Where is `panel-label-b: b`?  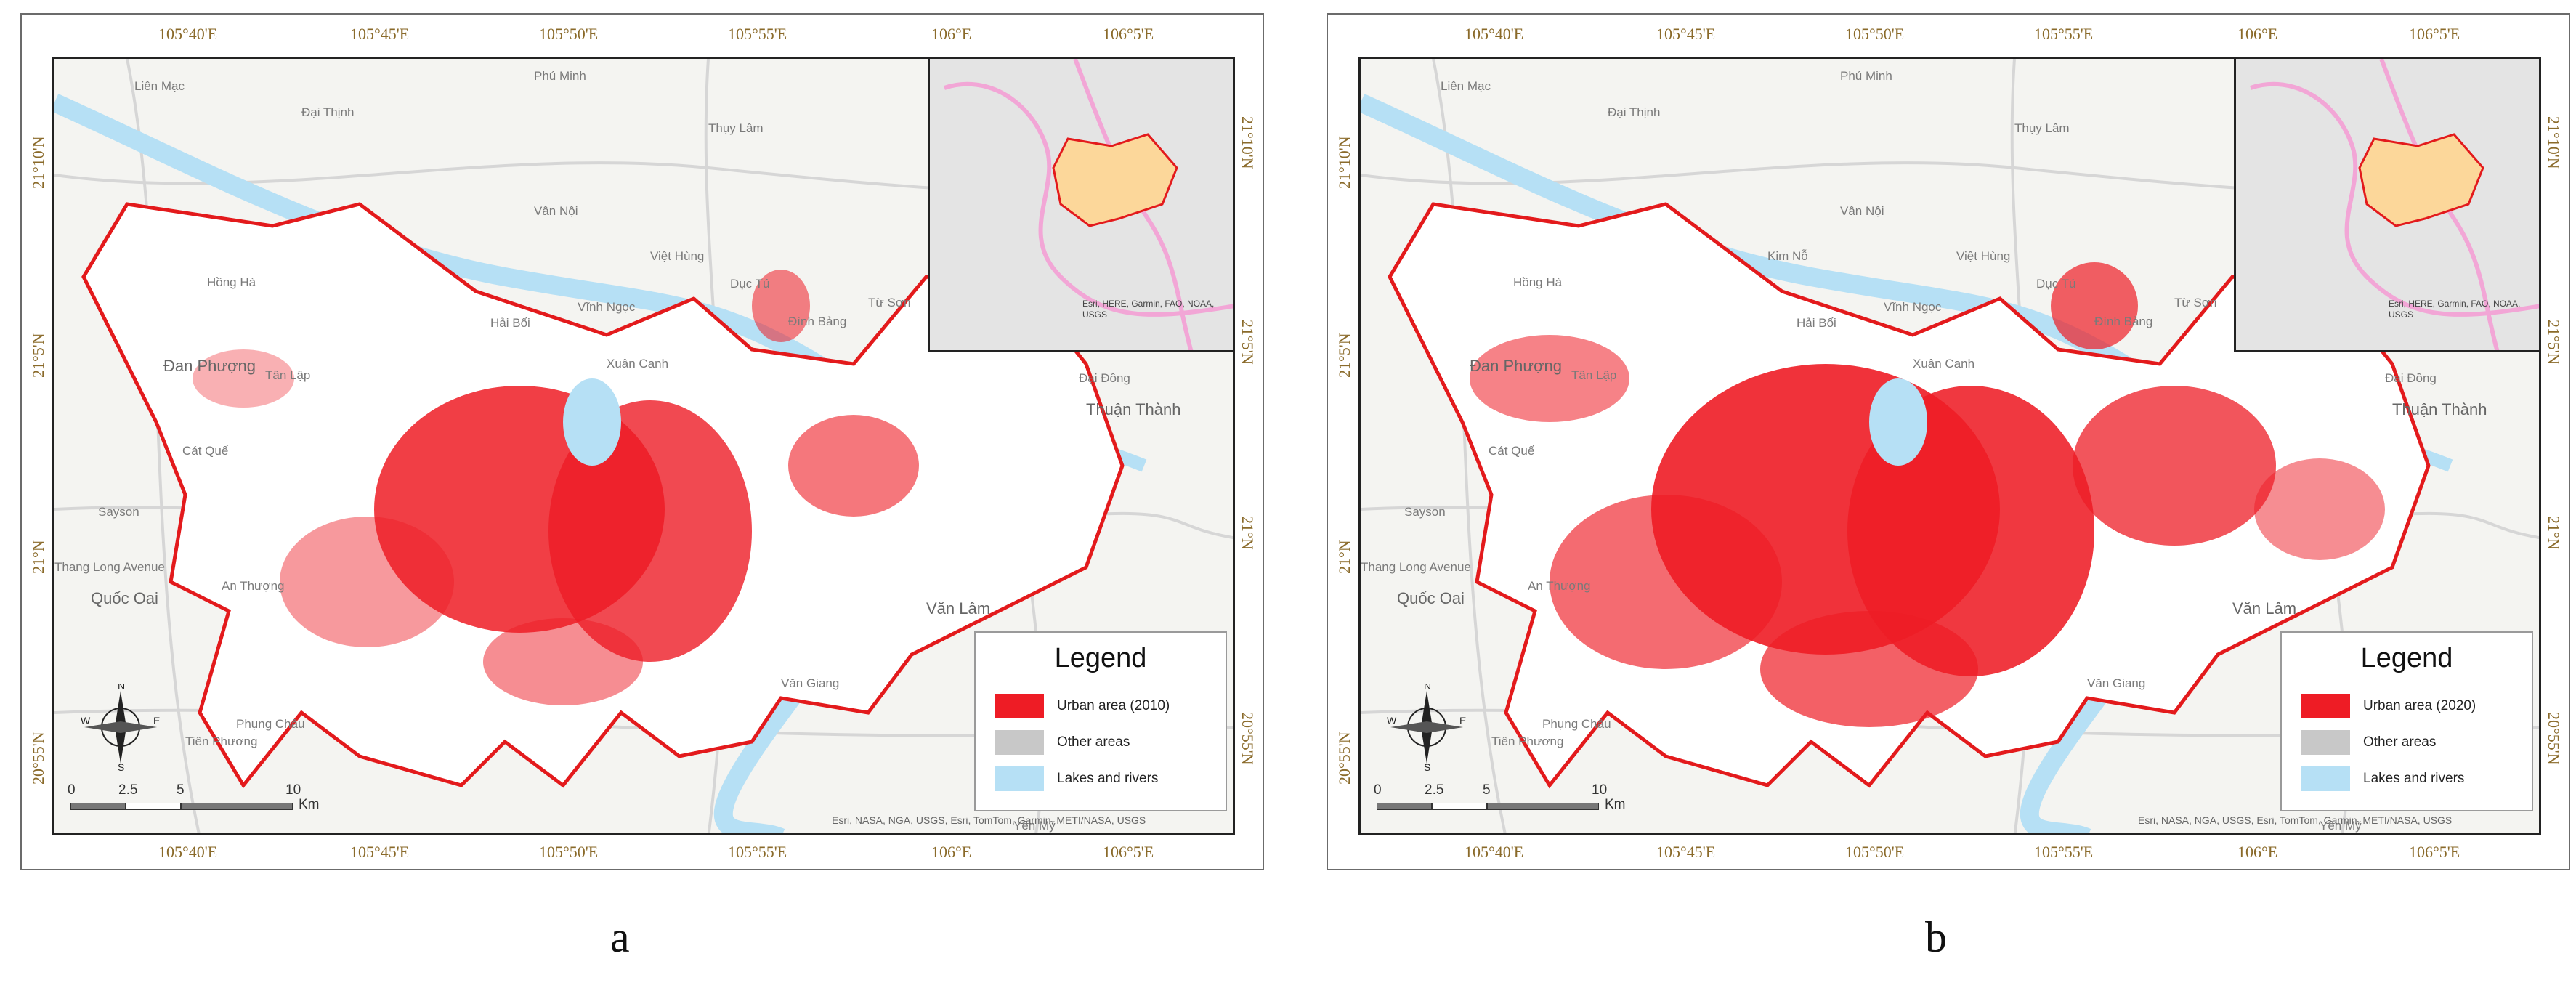 panel-label-b: b is located at coordinates (1936, 937).